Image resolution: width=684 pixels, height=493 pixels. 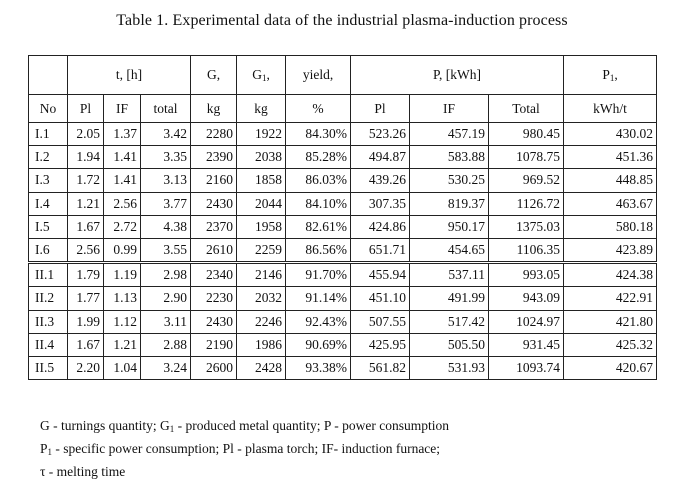 What do you see at coordinates (85, 203) in the screenshot?
I see `cell-time-pl: 1.21` at bounding box center [85, 203].